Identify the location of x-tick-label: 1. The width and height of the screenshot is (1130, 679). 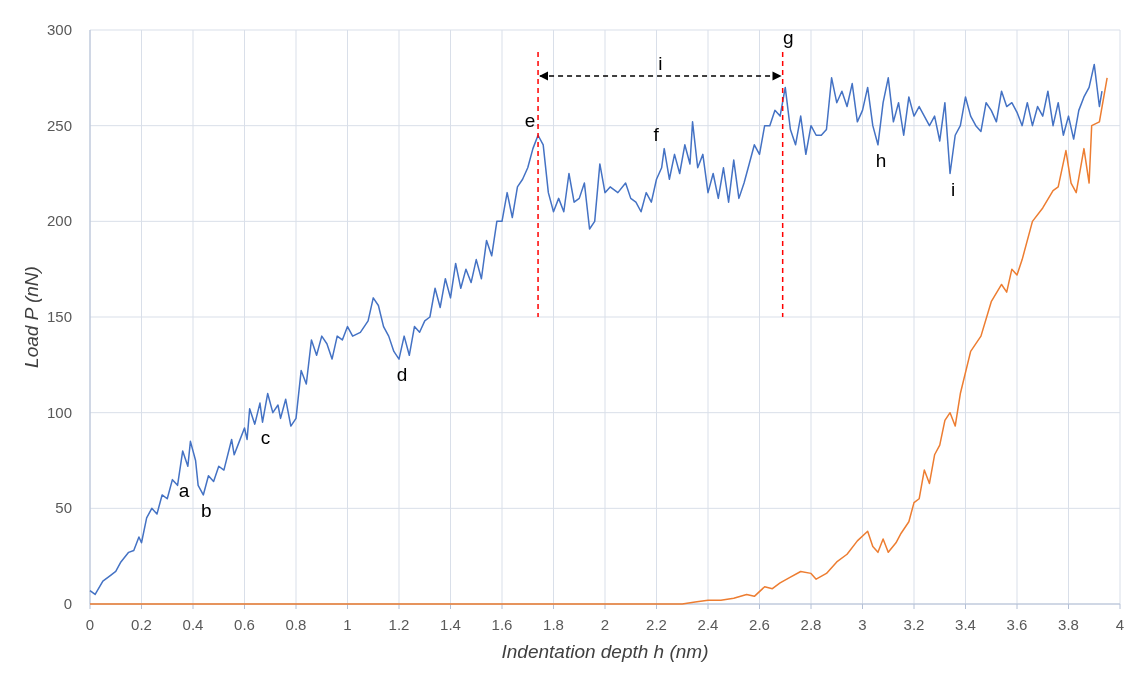
(347, 624).